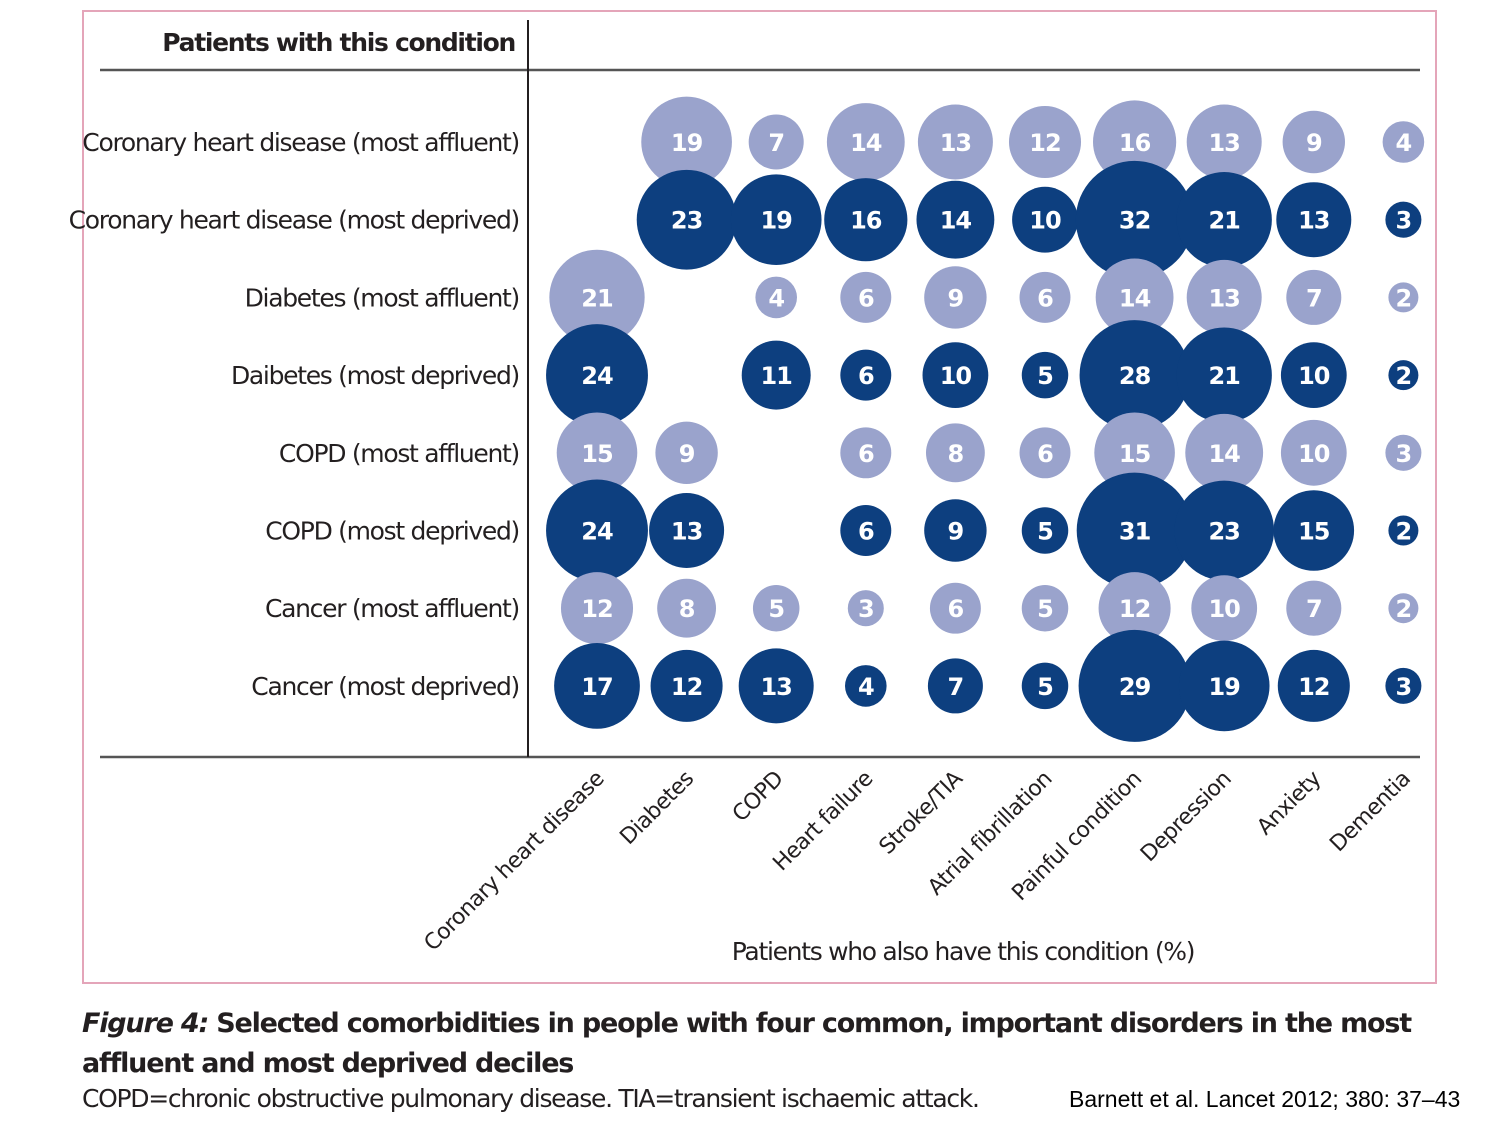 The height and width of the screenshot is (1125, 1500). Describe the element at coordinates (1045, 530) in the screenshot. I see `bubble-copd-most-deprived-atrial-fibrillation` at that location.